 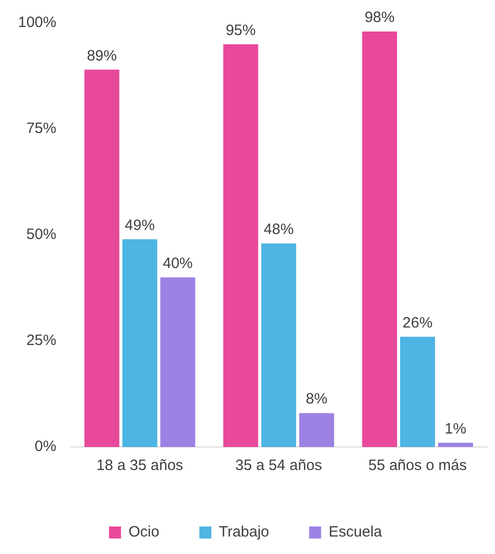 What do you see at coordinates (139, 225) in the screenshot?
I see `data-label: 49%` at bounding box center [139, 225].